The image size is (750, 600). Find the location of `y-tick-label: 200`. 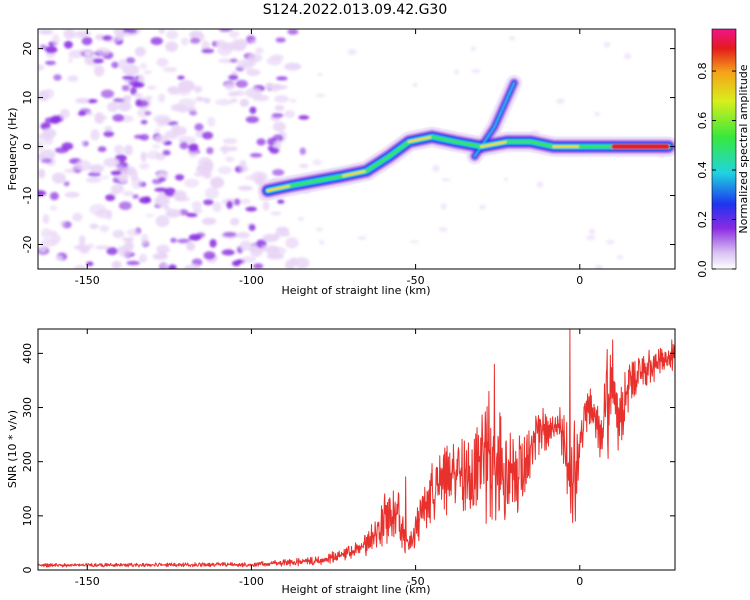

y-tick-label: 200 is located at coordinates (27, 461).